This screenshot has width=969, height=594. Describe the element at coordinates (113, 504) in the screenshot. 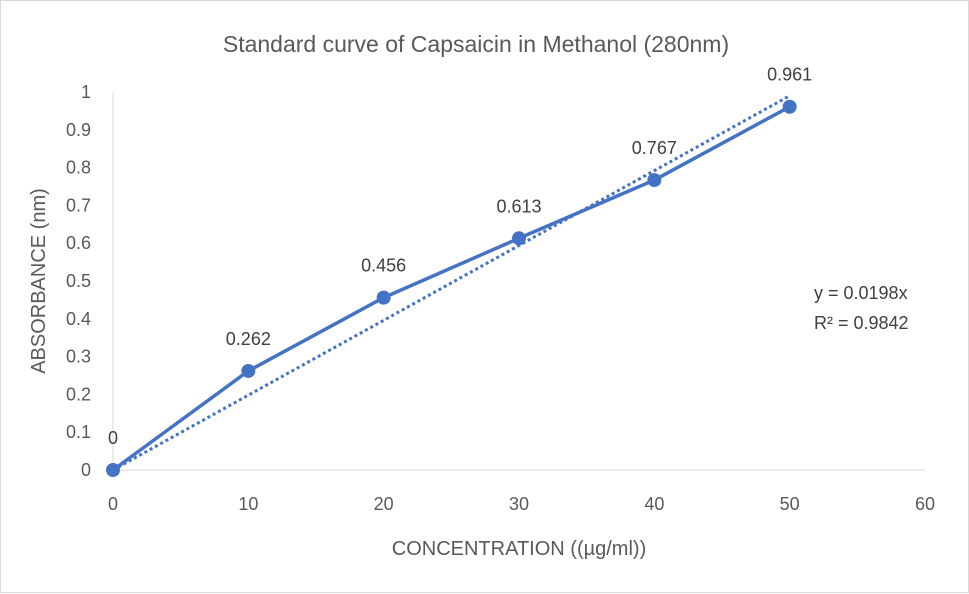

I see `x-tick-label: 0` at that location.